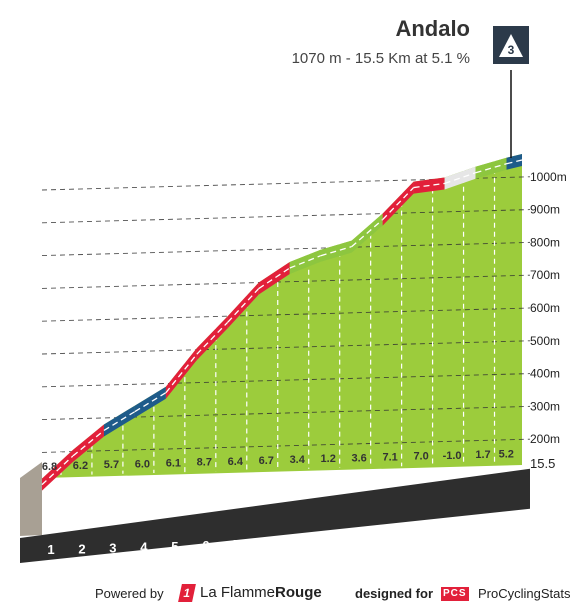 The width and height of the screenshot is (585, 616). I want to click on km-label: 8, so click(267, 543).